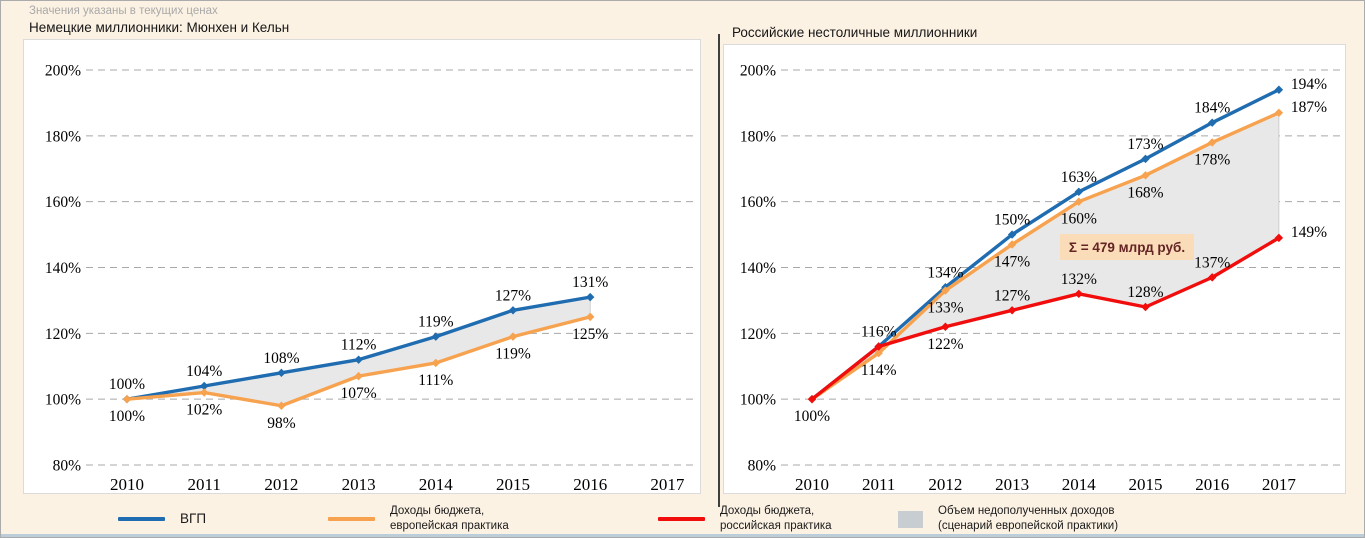  I want to click on svg-text: 102%, so click(204, 410).